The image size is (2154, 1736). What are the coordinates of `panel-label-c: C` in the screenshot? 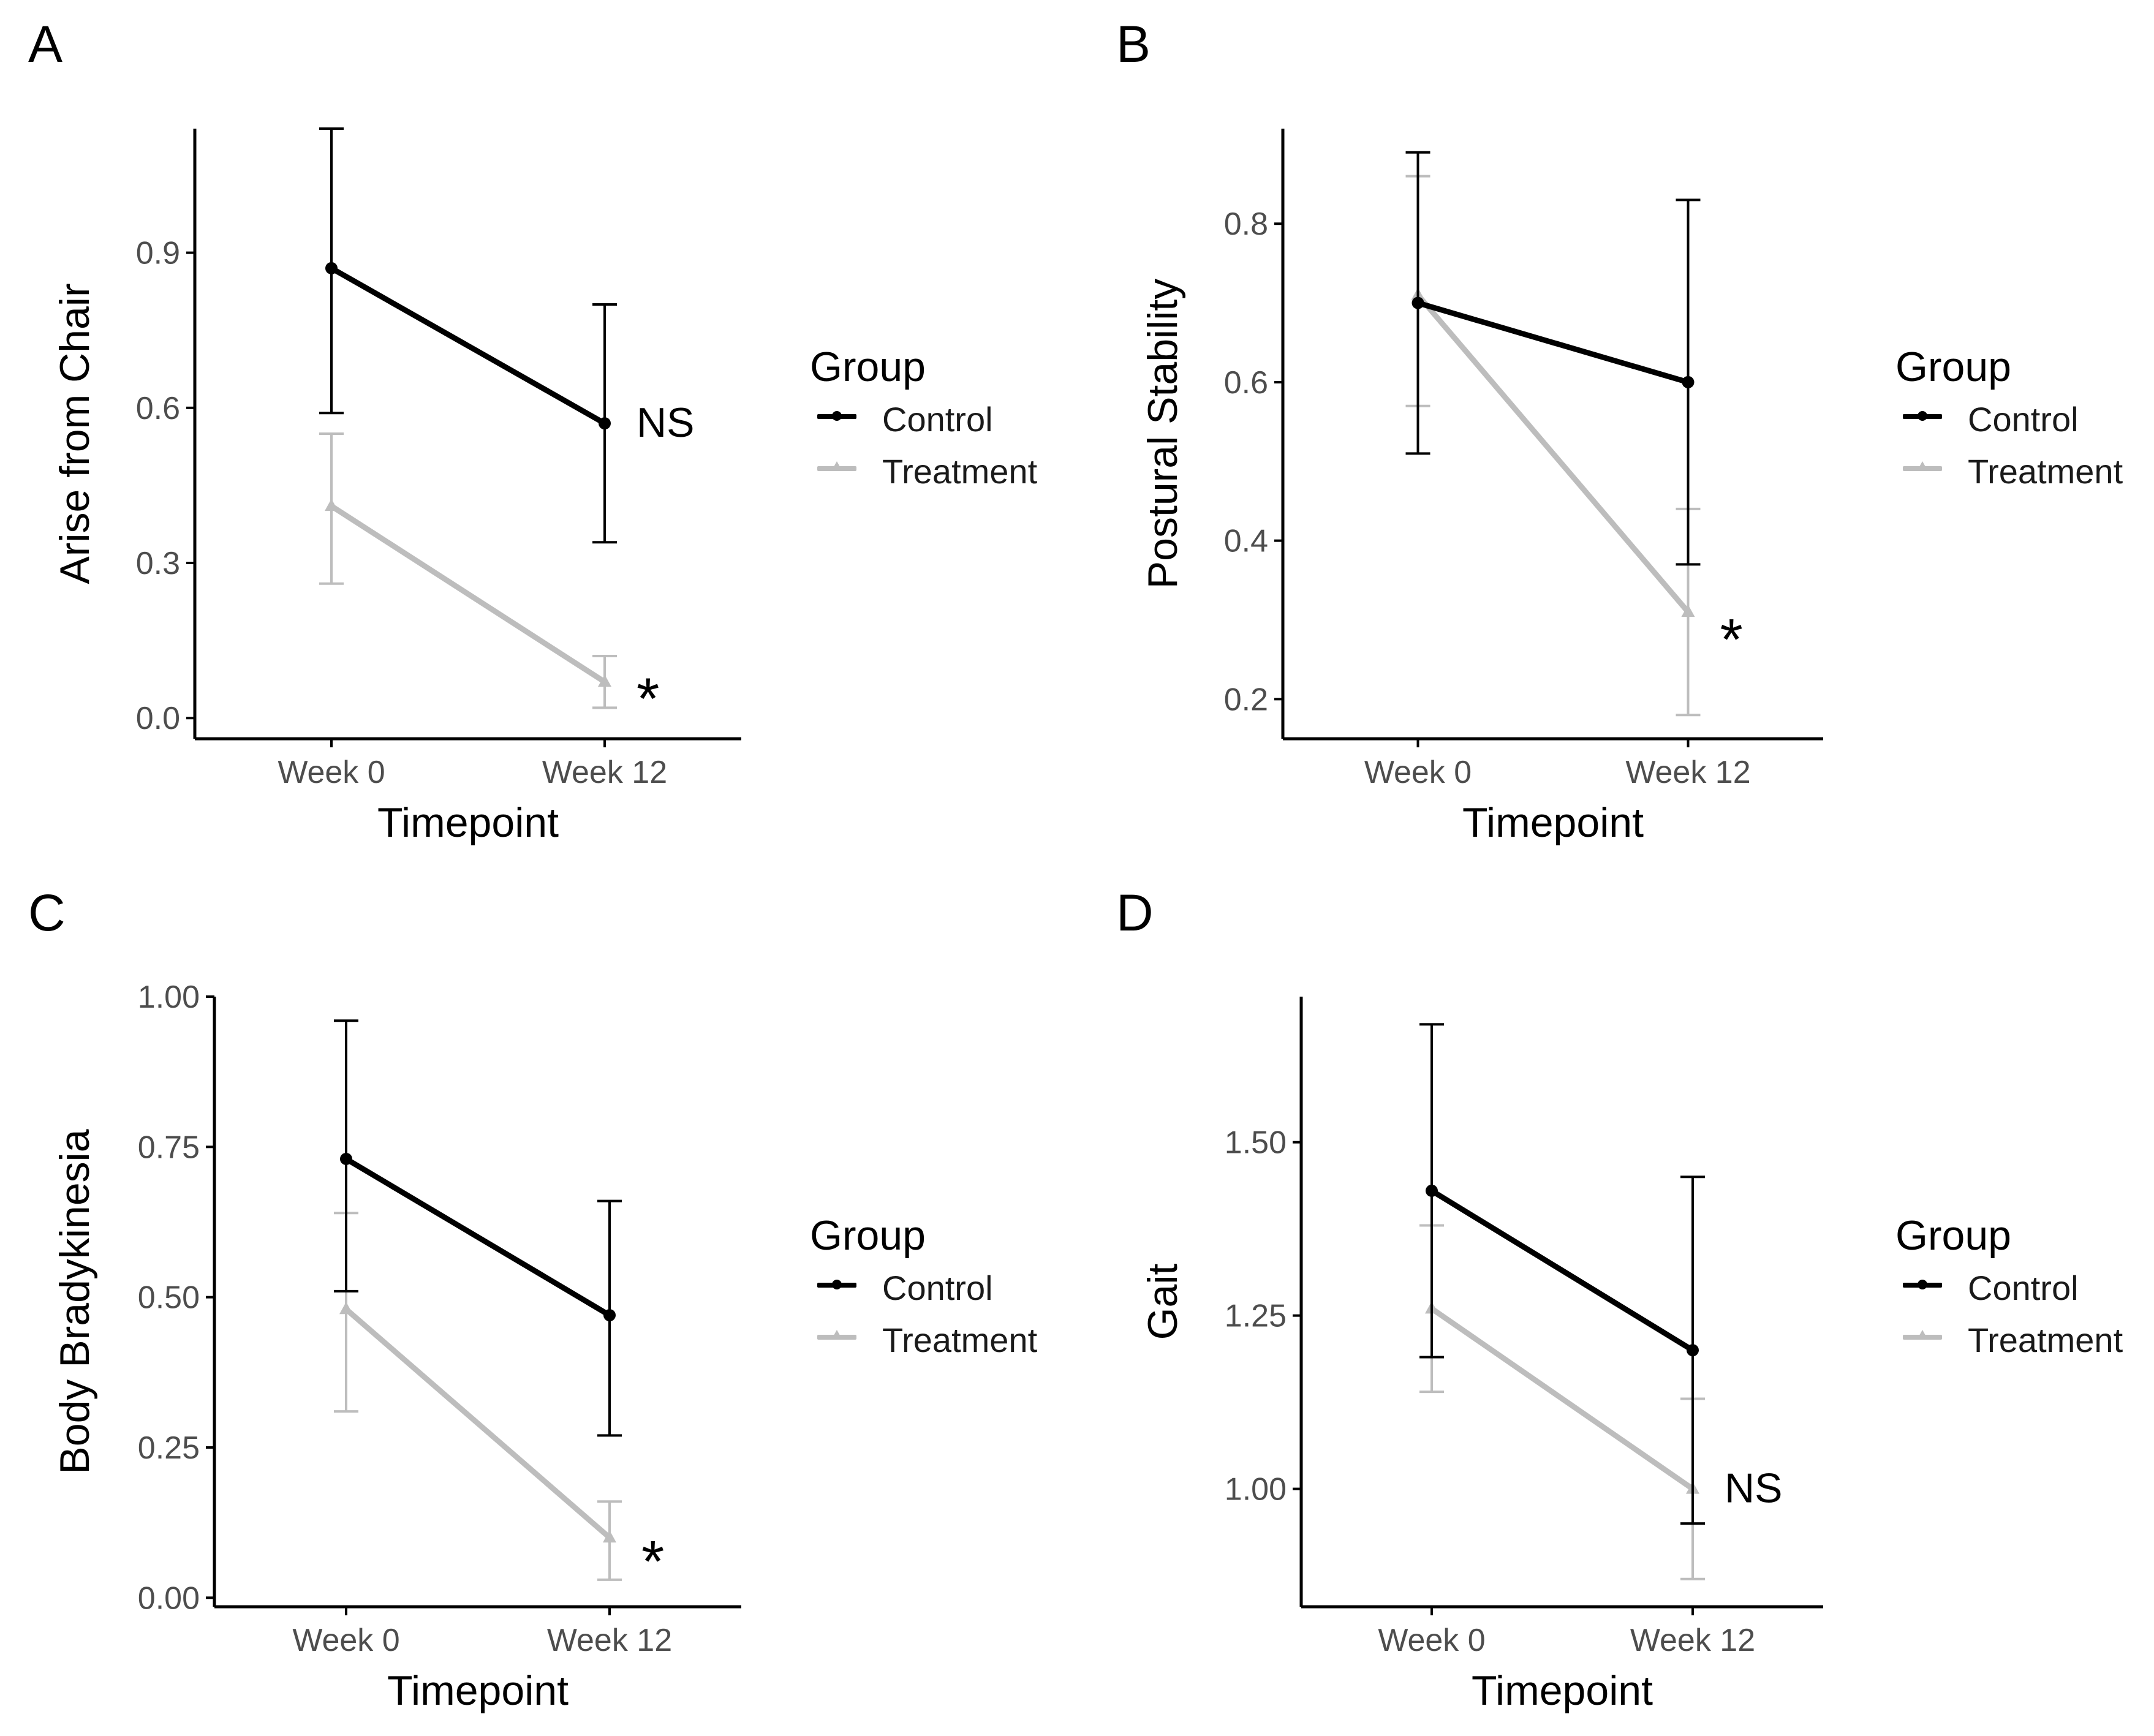 It's located at (47, 913).